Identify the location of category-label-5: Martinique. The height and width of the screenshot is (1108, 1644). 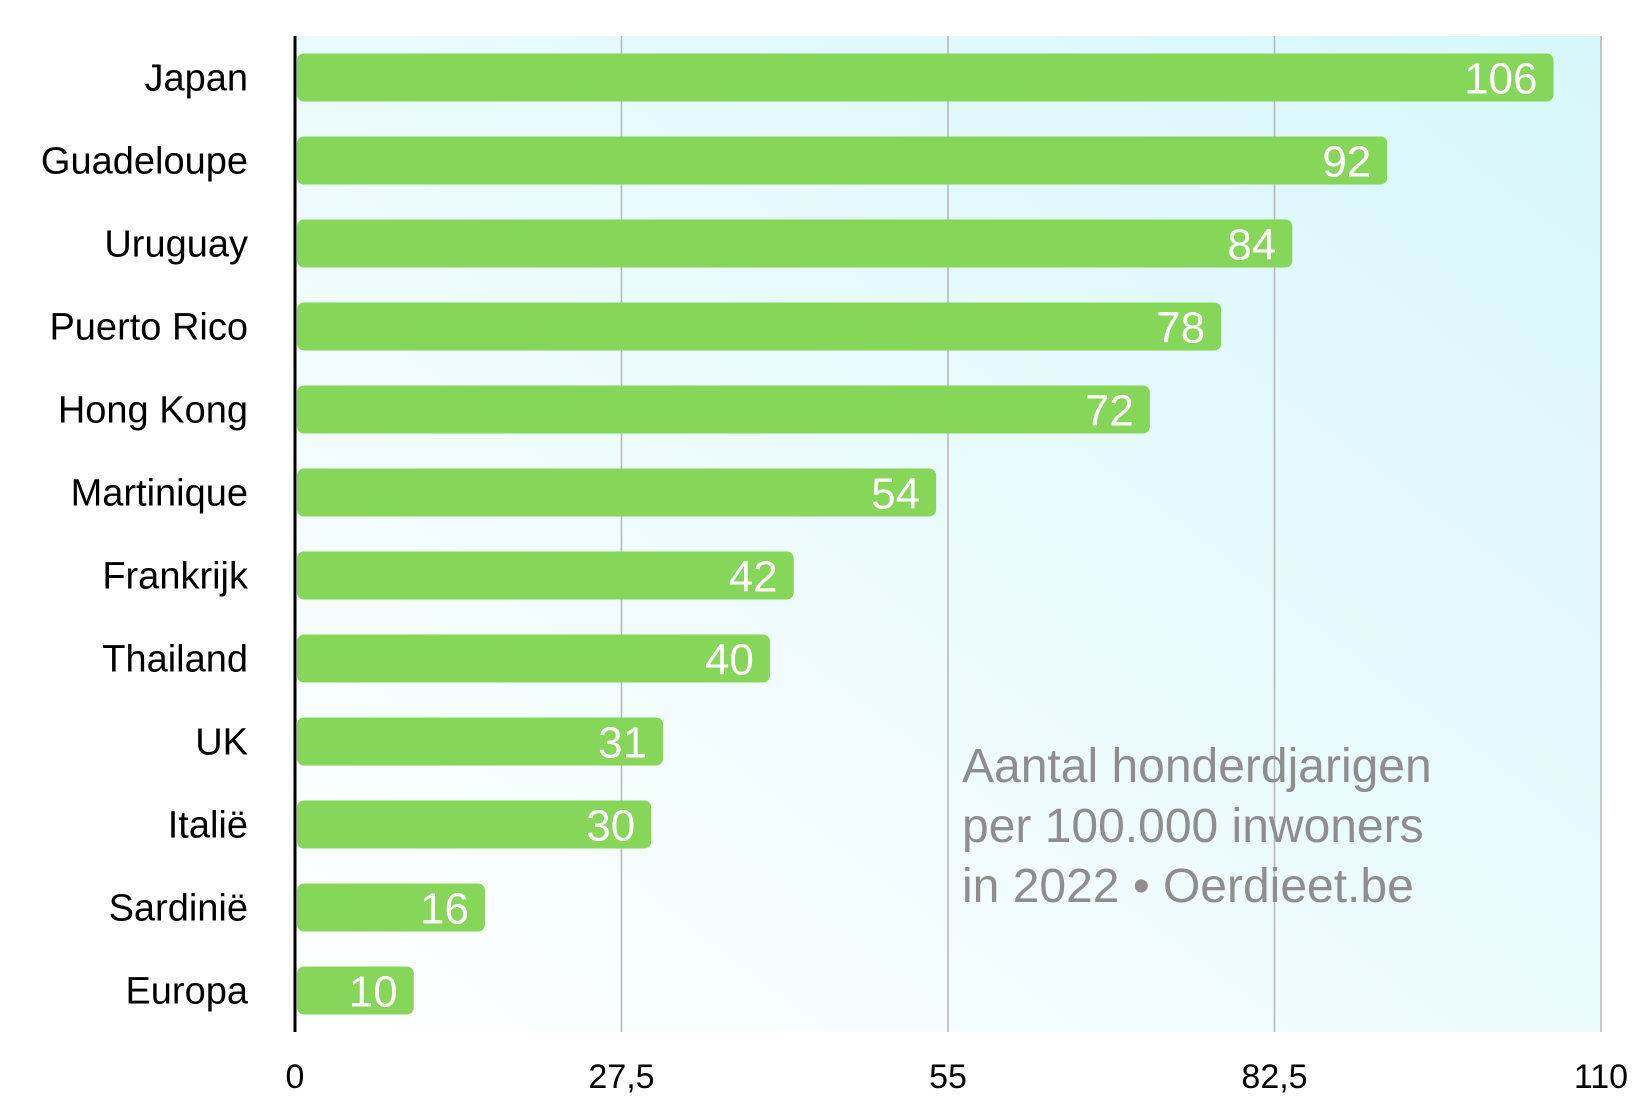
(159, 494).